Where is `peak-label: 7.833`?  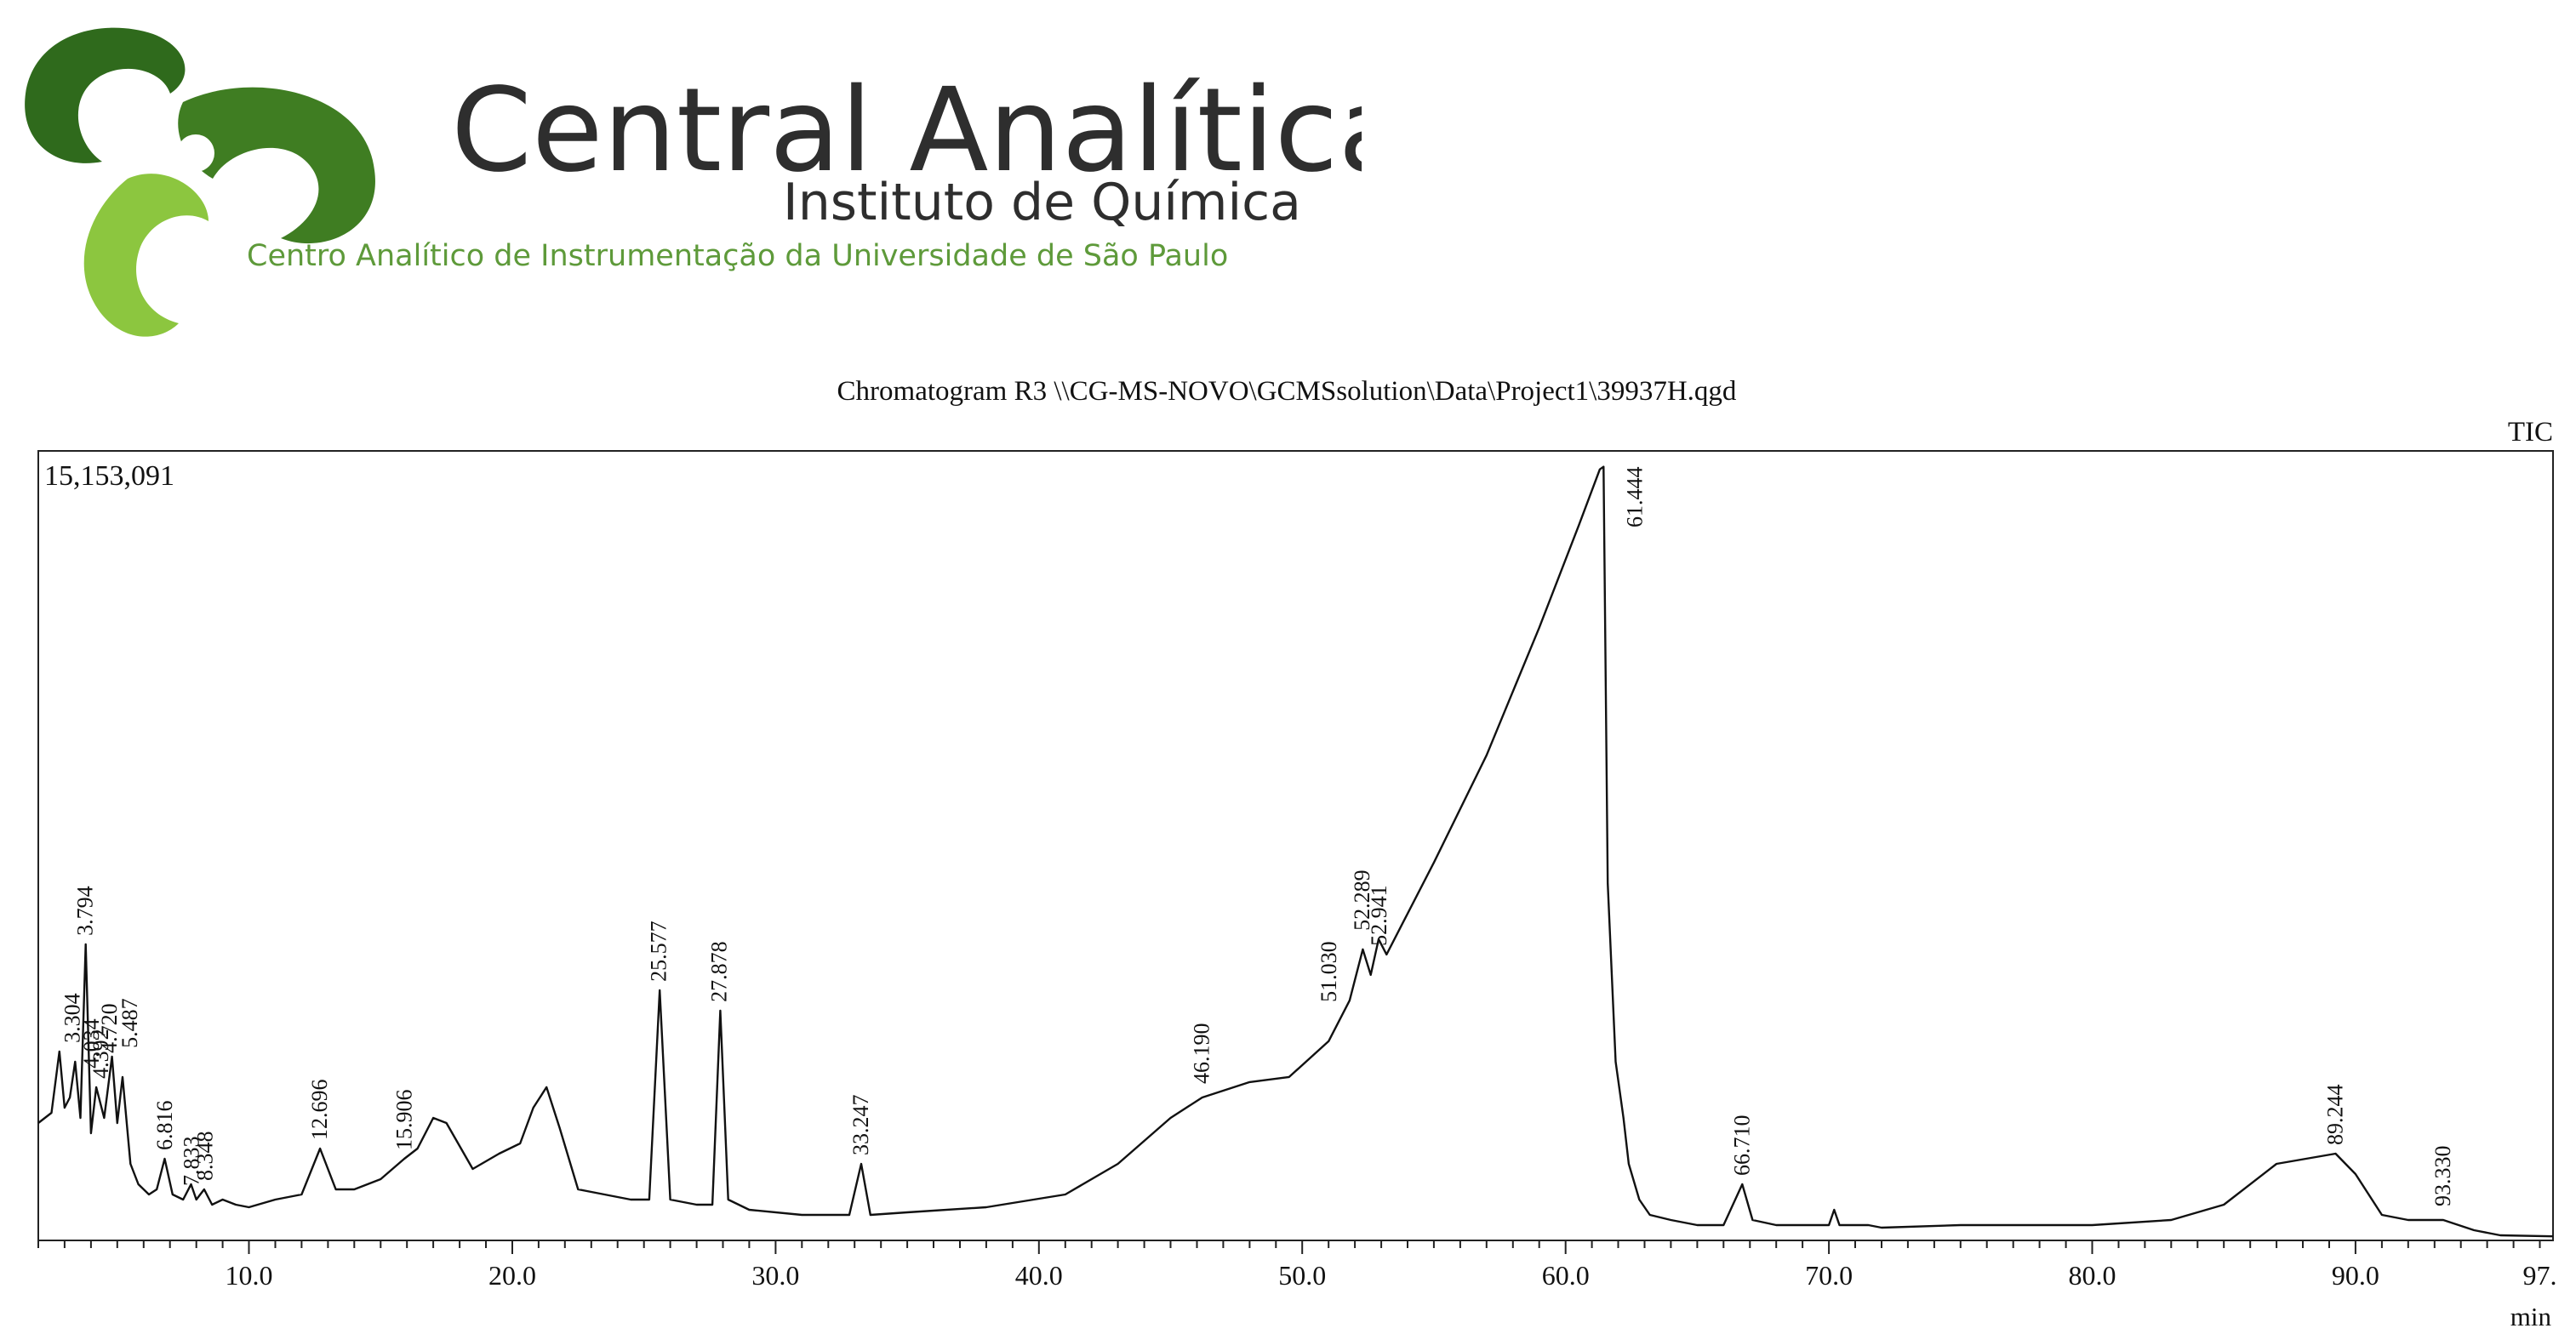
peak-label: 7.833 is located at coordinates (192, 1162).